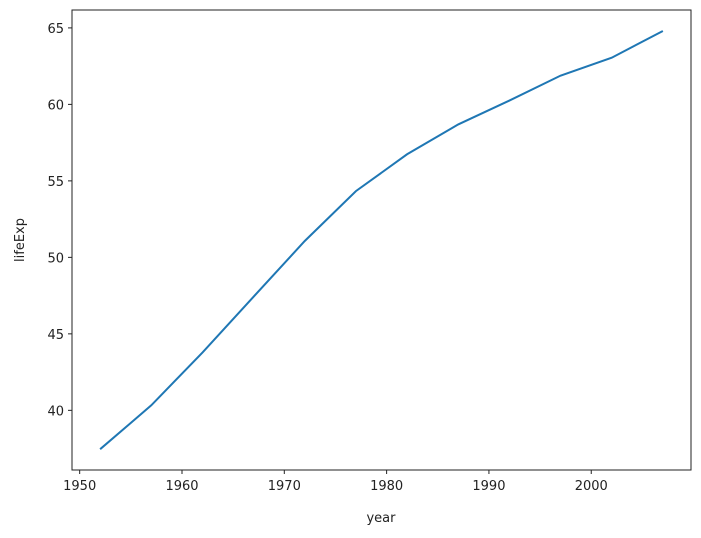 The image size is (701, 538). I want to click on x-axis-label: year, so click(381, 518).